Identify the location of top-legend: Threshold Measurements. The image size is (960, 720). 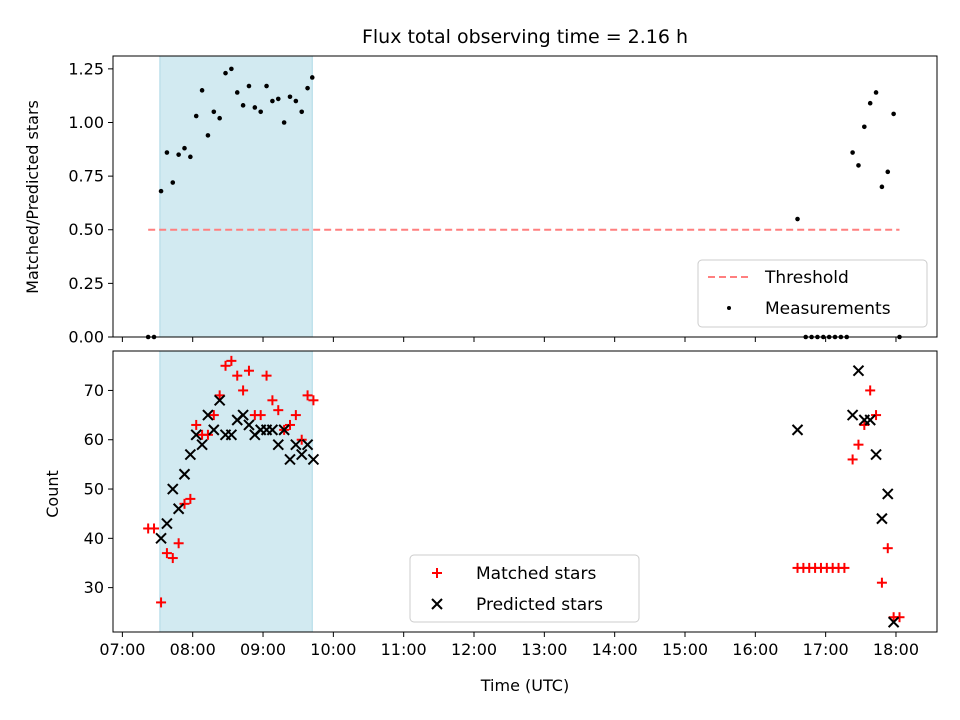
(812, 293).